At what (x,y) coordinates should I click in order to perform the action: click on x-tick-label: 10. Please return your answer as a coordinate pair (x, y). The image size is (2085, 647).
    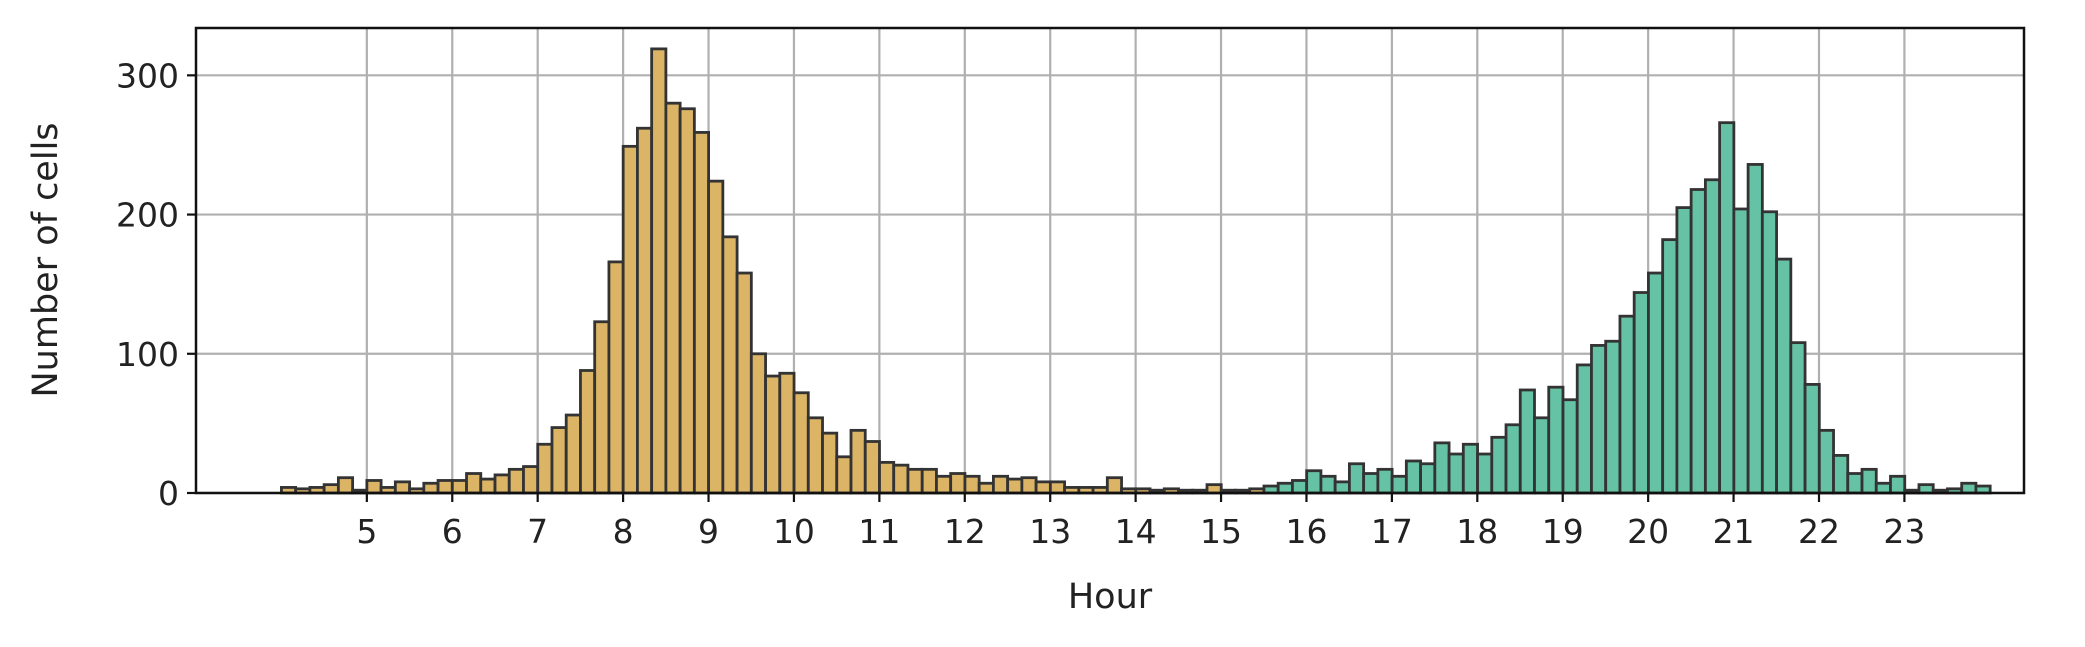
    Looking at the image, I should click on (794, 531).